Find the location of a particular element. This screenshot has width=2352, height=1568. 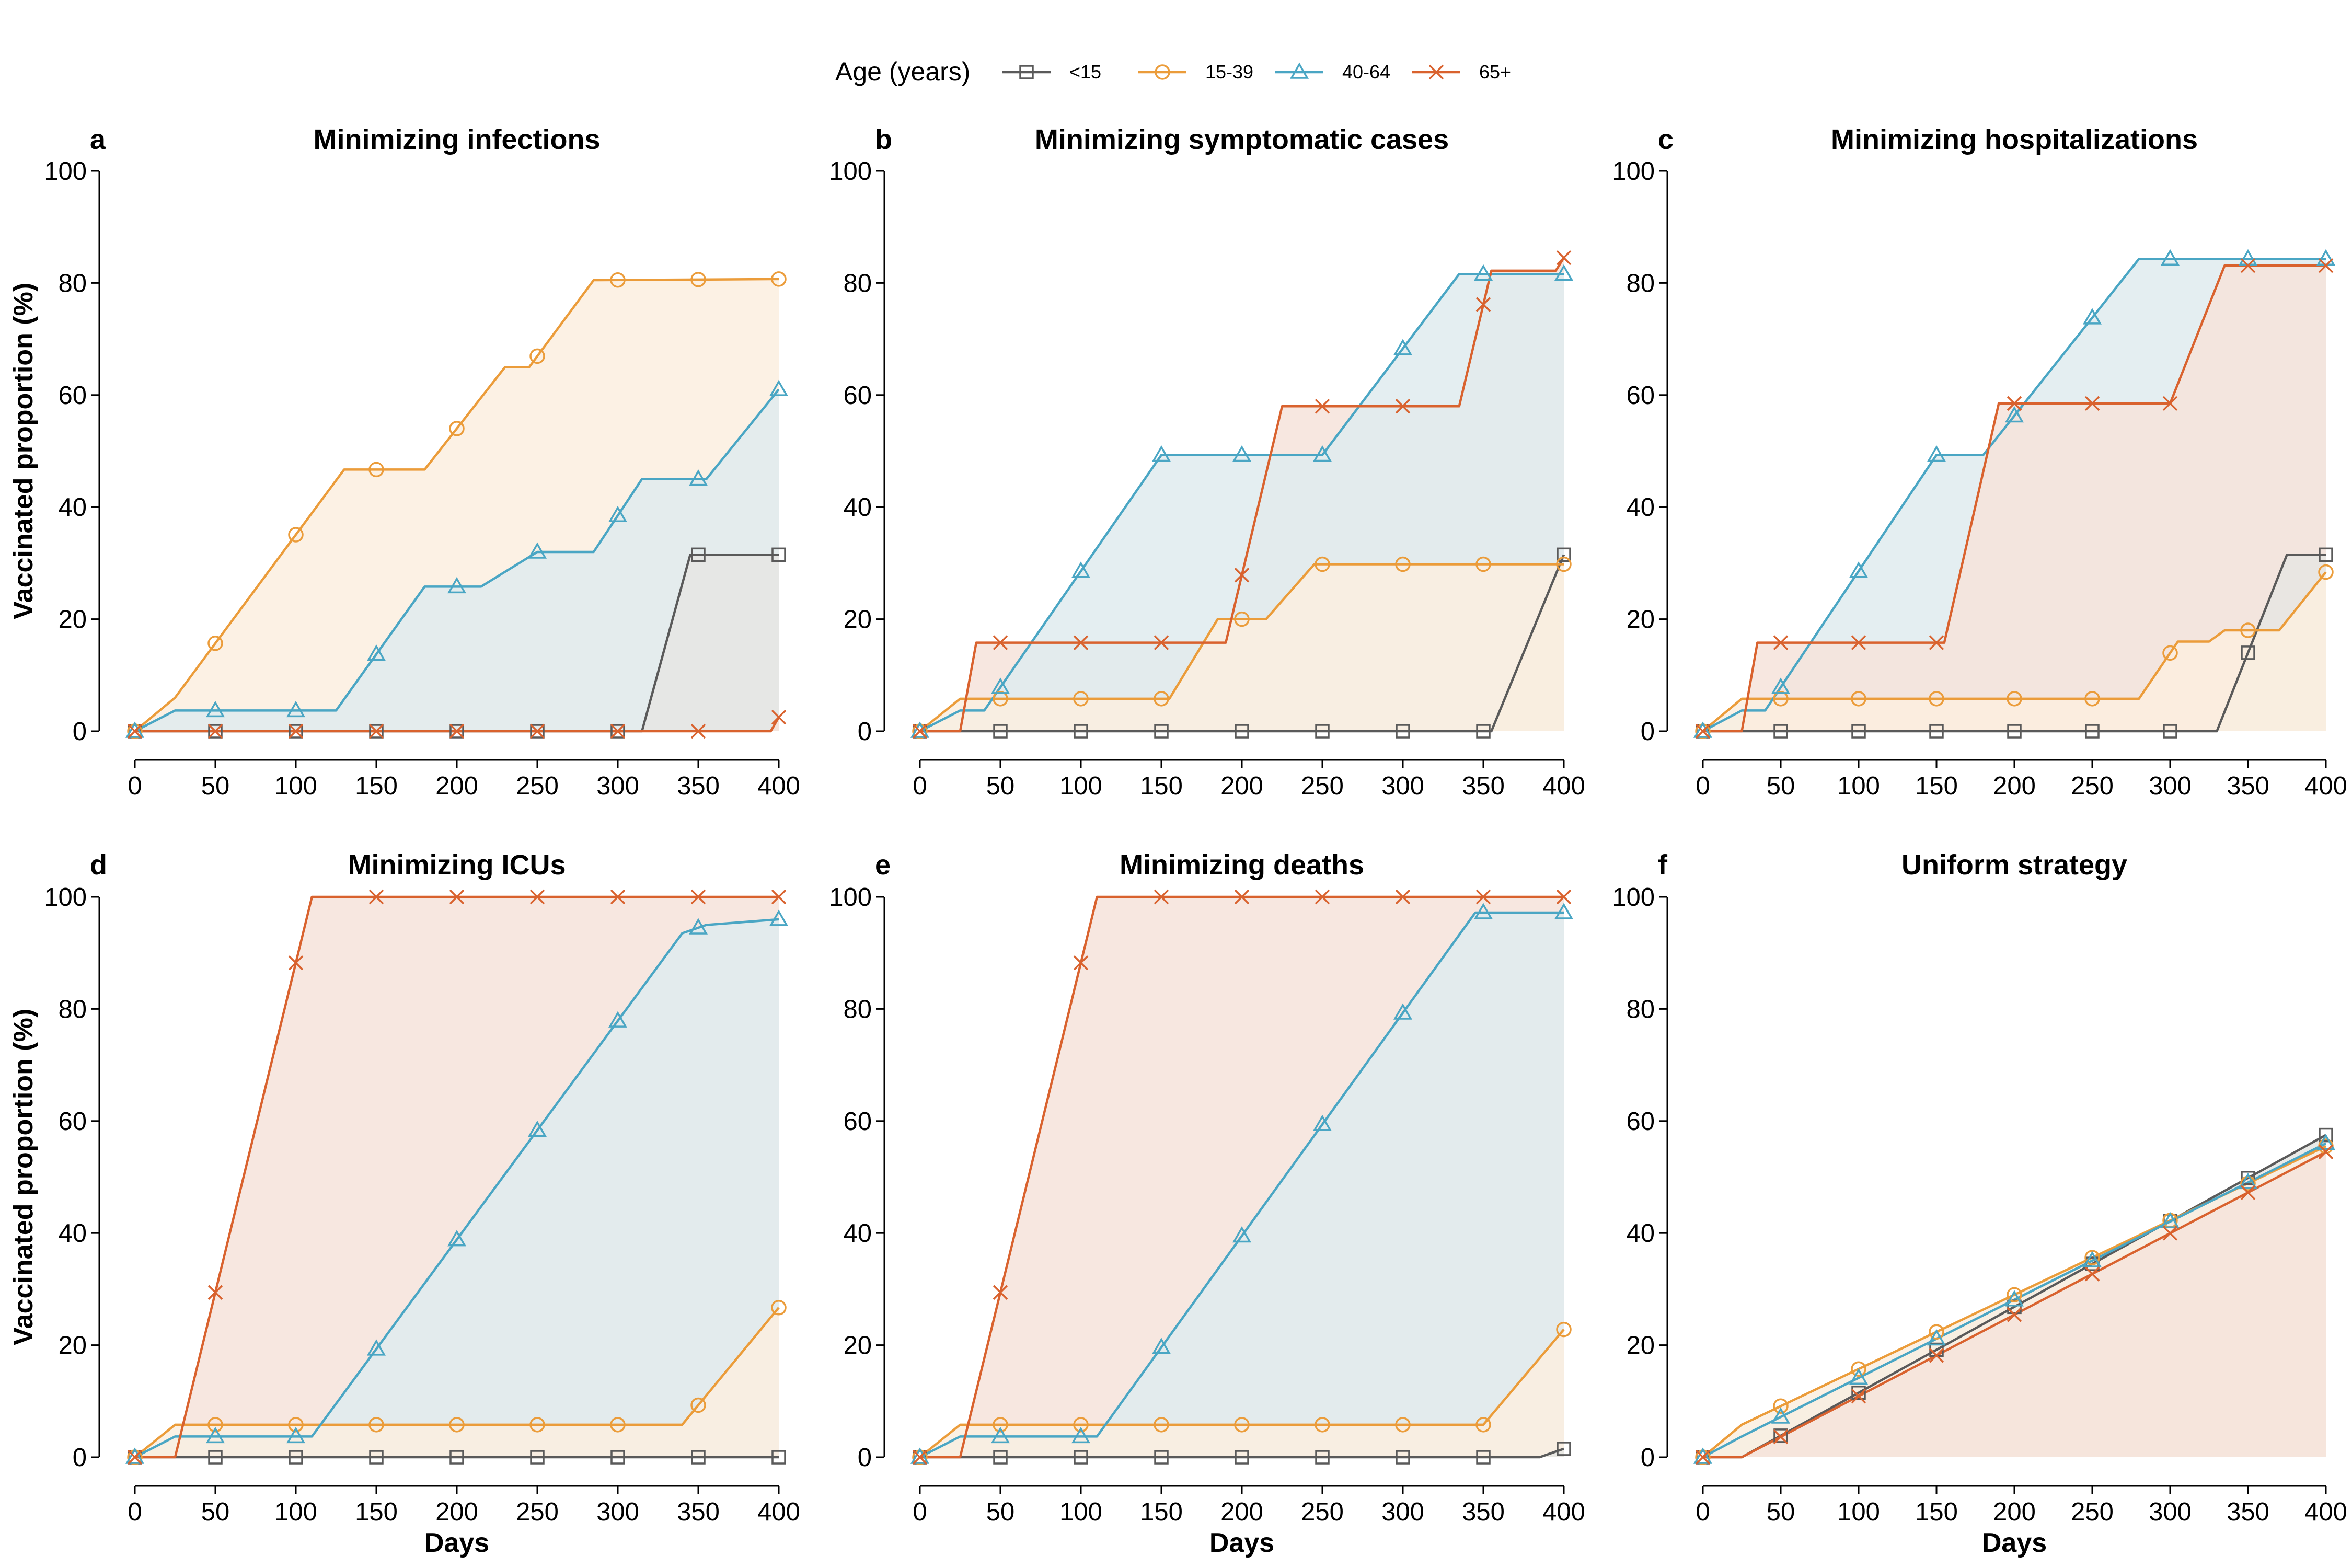

y-tick-label-a-40: 40 is located at coordinates (72, 507).